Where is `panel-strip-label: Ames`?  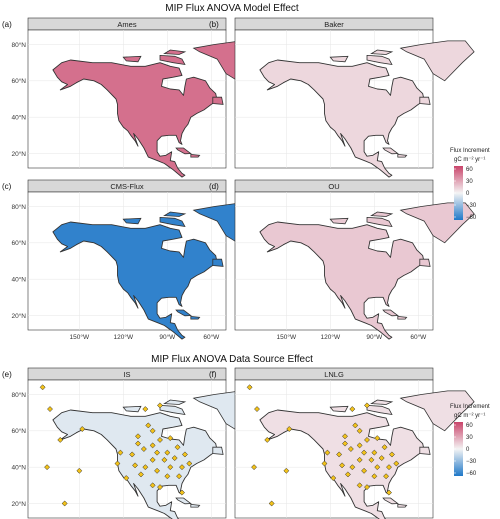 panel-strip-label: Ames is located at coordinates (126, 24).